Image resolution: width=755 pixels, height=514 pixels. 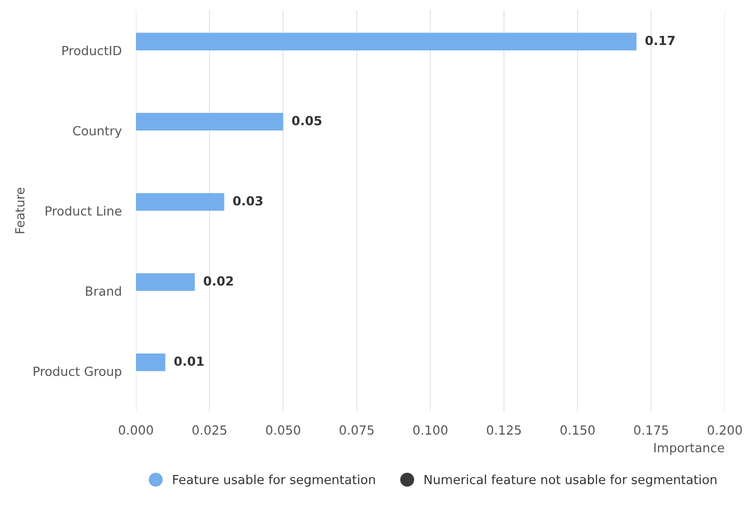 What do you see at coordinates (20, 211) in the screenshot?
I see `y-axis-title: Feature` at bounding box center [20, 211].